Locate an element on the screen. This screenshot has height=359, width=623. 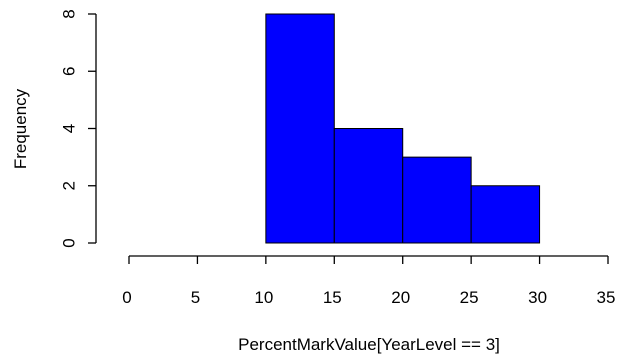
x-tick-label: 15 is located at coordinates (332, 297).